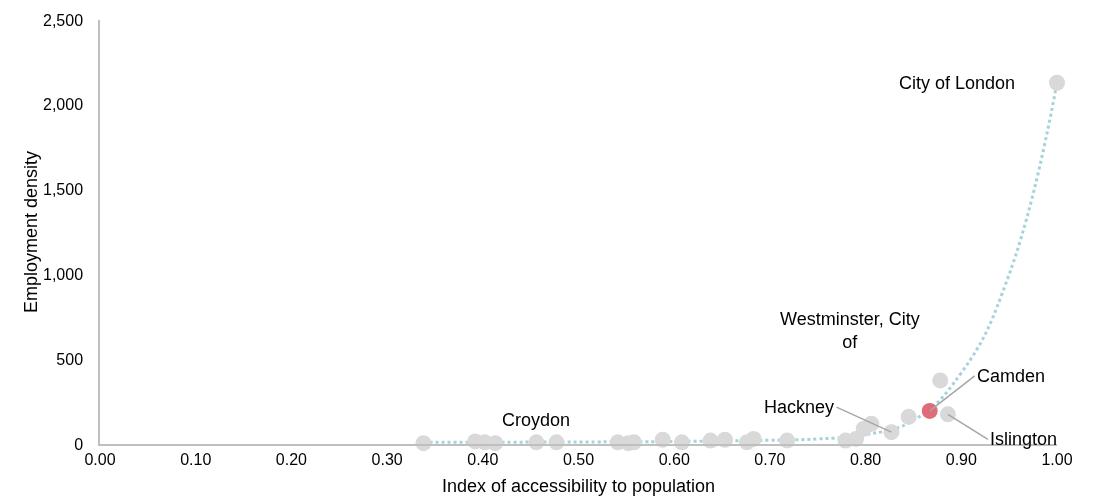 This screenshot has width=1098, height=504. I want to click on x-tick-label: 0.70, so click(770, 459).